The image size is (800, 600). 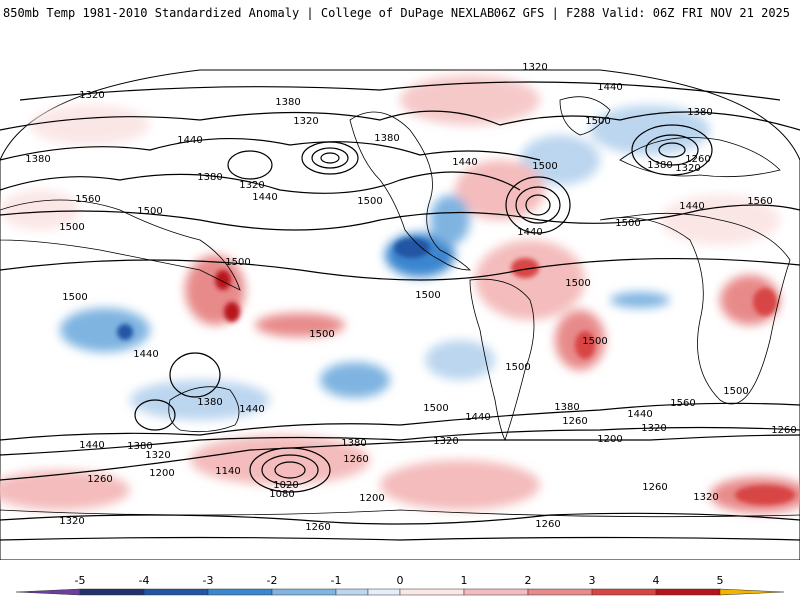 I want to click on scale-tick-label: -5, so click(x=80, y=580).